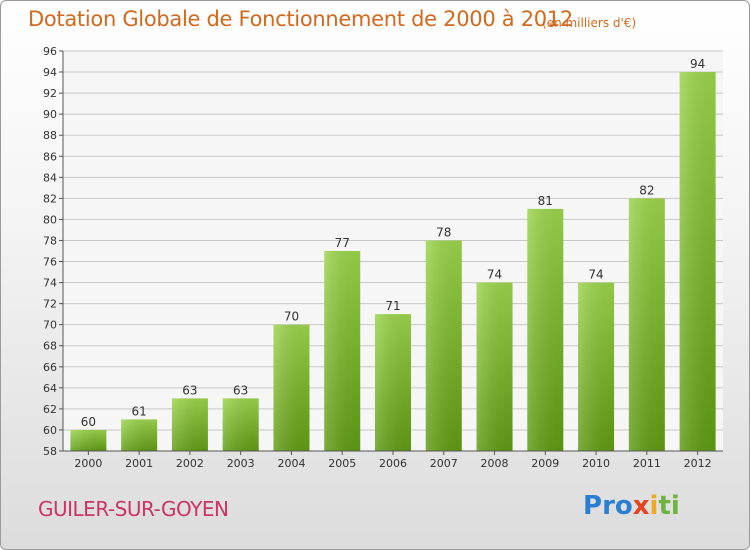 The image size is (750, 550). What do you see at coordinates (50, 325) in the screenshot?
I see `y-tick-label: 70` at bounding box center [50, 325].